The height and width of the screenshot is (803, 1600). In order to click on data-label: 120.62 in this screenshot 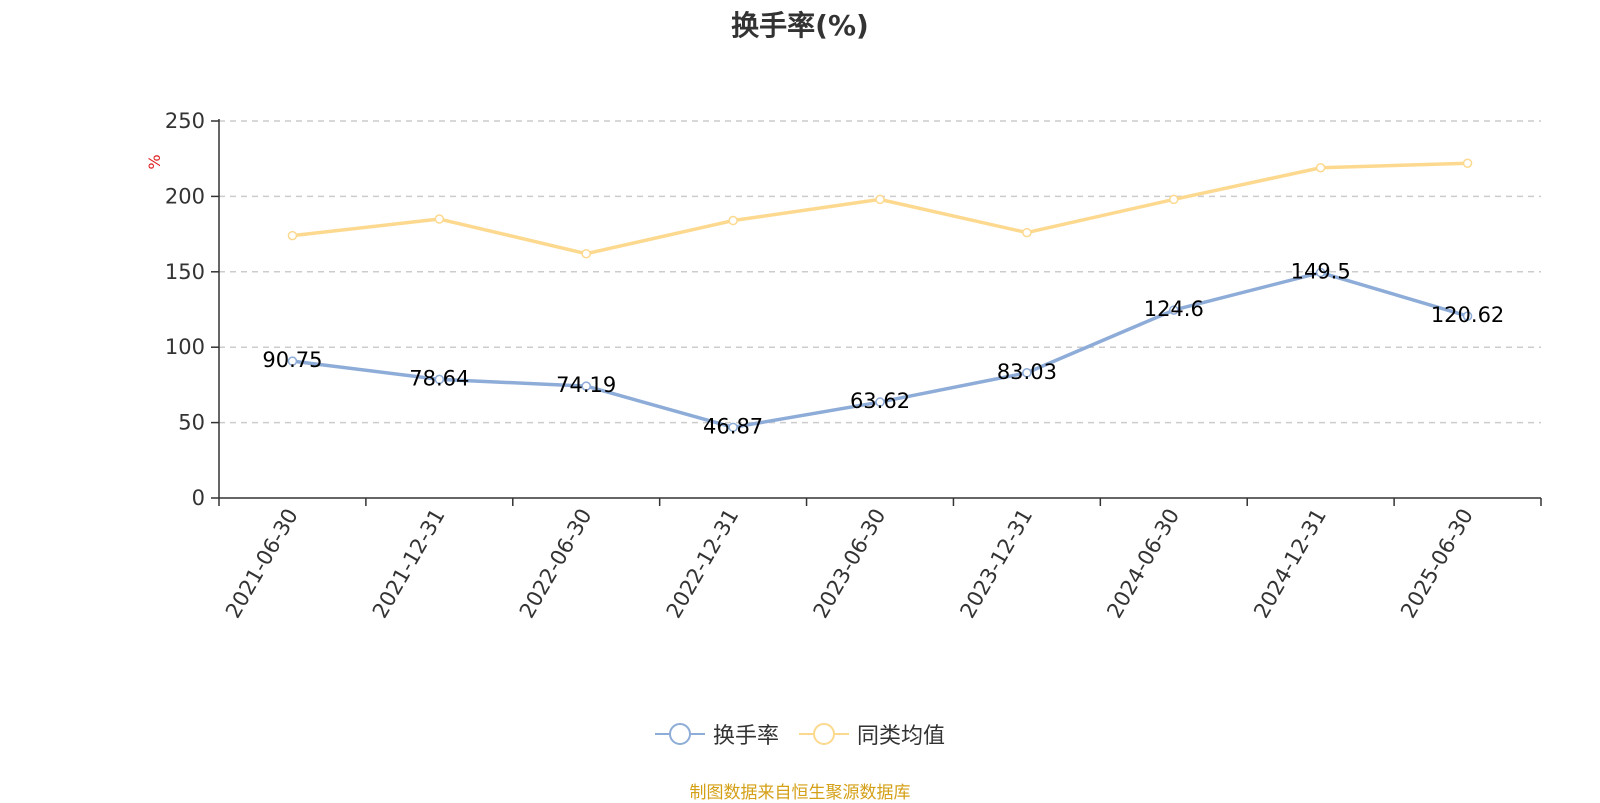, I will do `click(1467, 315)`.